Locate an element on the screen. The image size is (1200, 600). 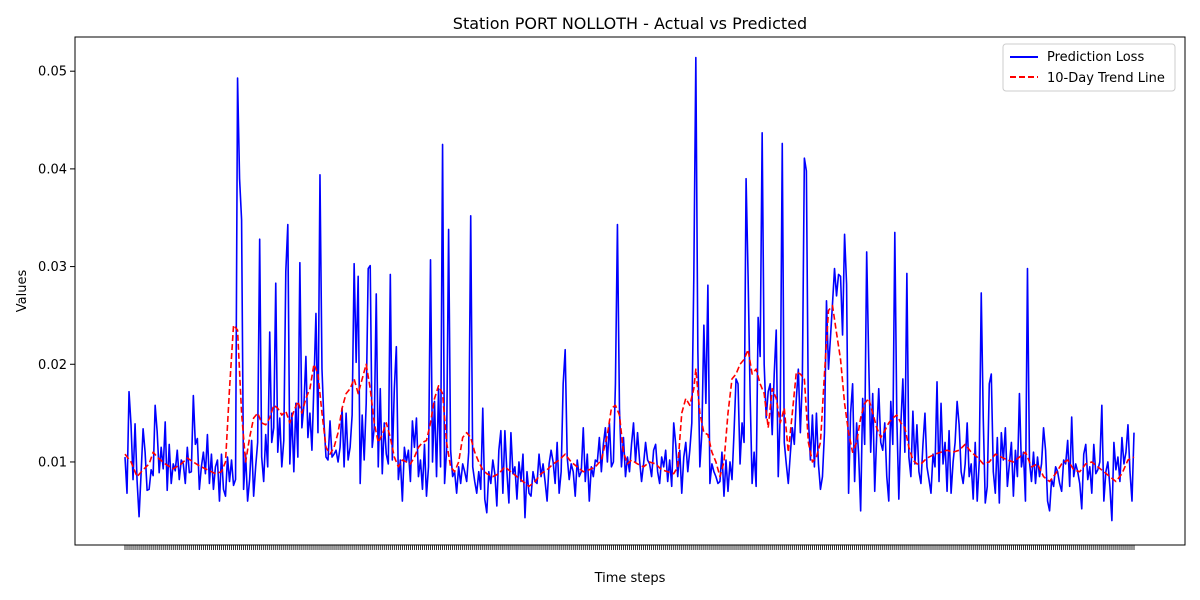
legend: Prediction Loss 10-Day Trend Line is located at coordinates (1089, 67).